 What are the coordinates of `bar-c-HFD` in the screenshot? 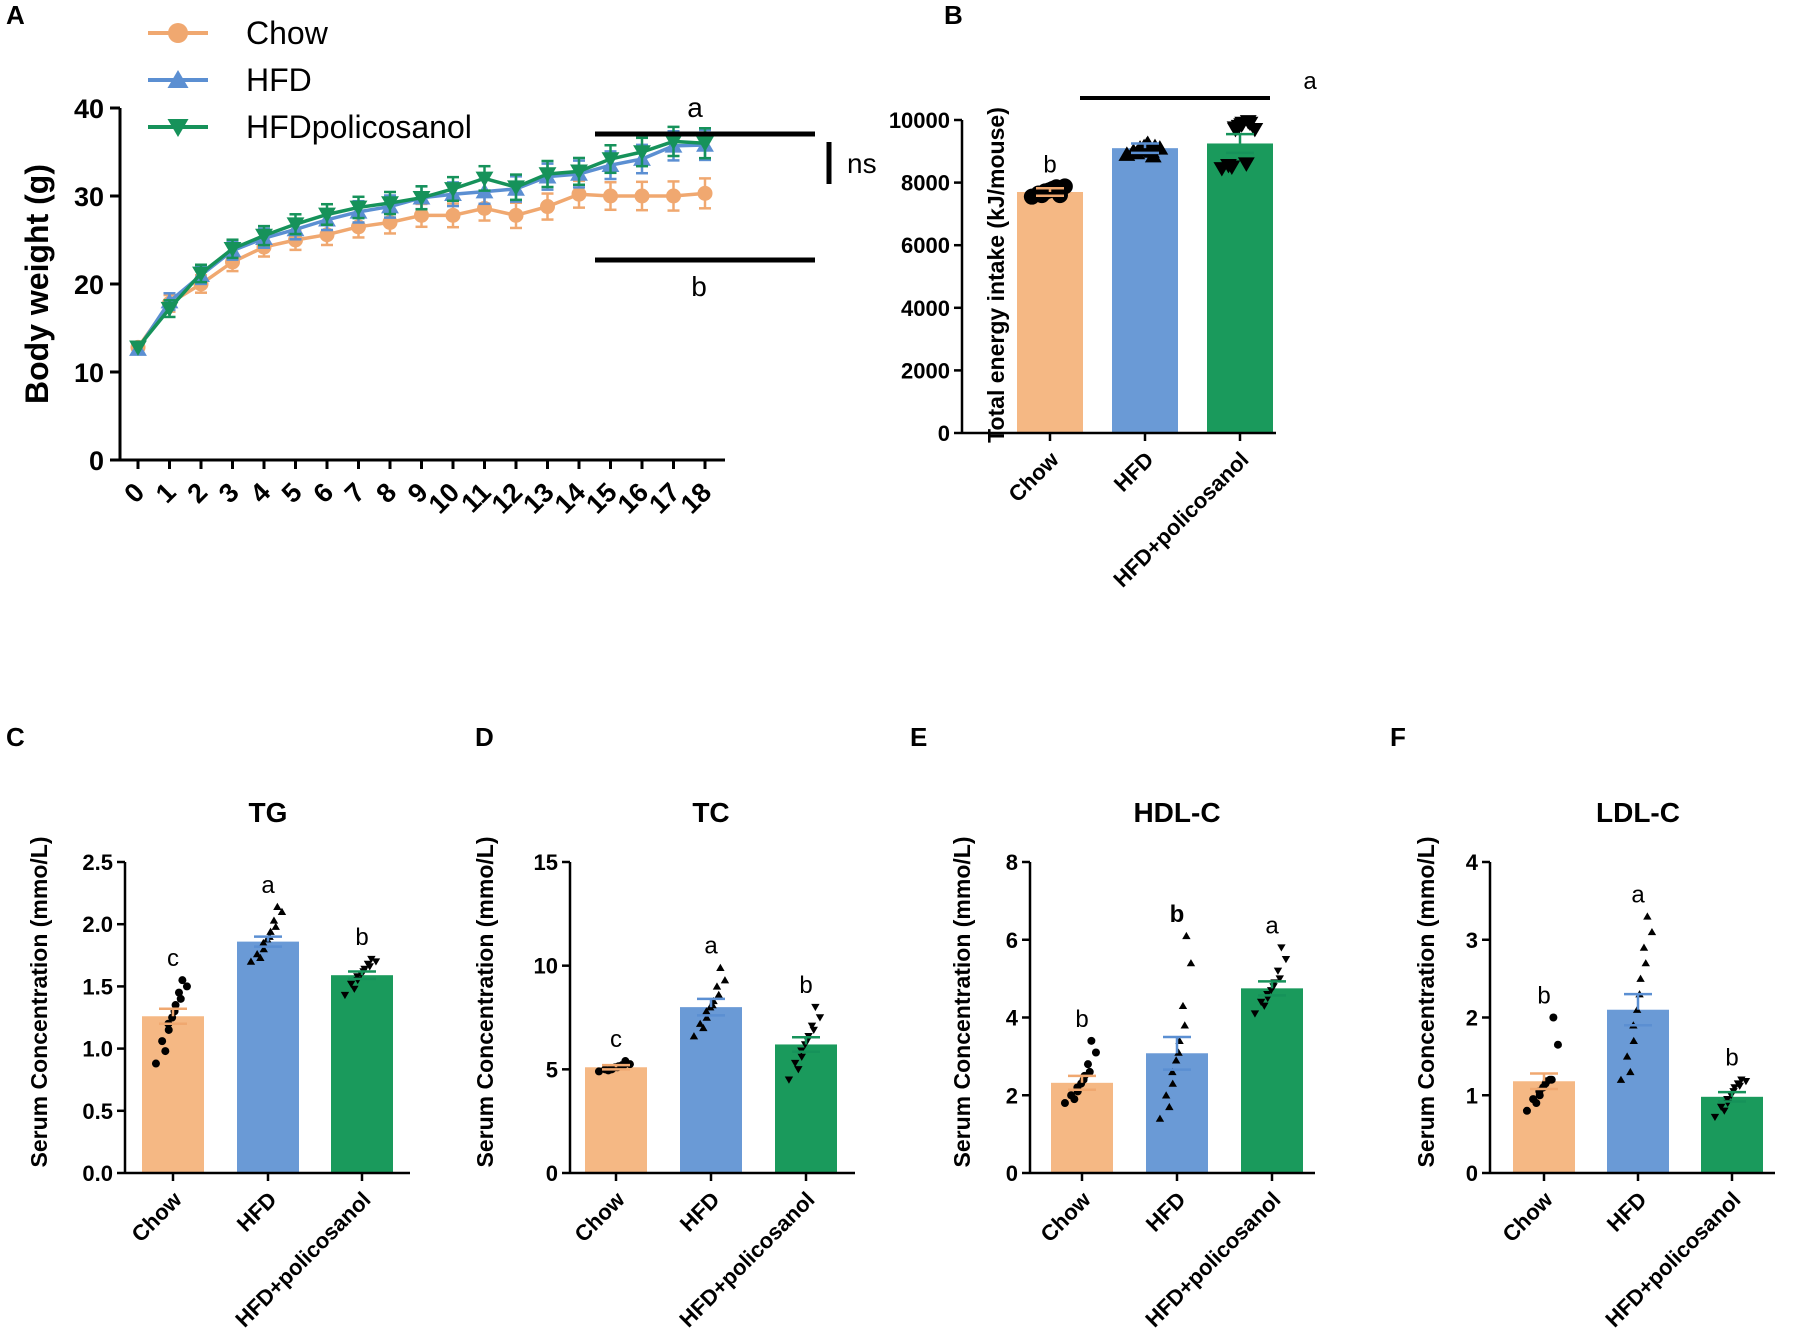 It's located at (268, 1057).